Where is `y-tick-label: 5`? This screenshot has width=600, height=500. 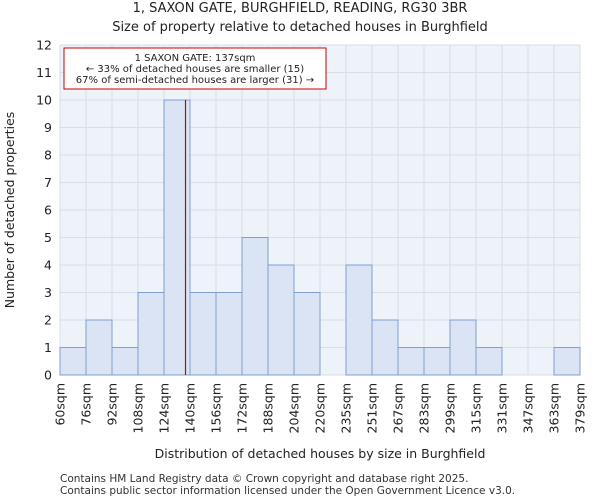
y-tick-label: 5 is located at coordinates (48, 237).